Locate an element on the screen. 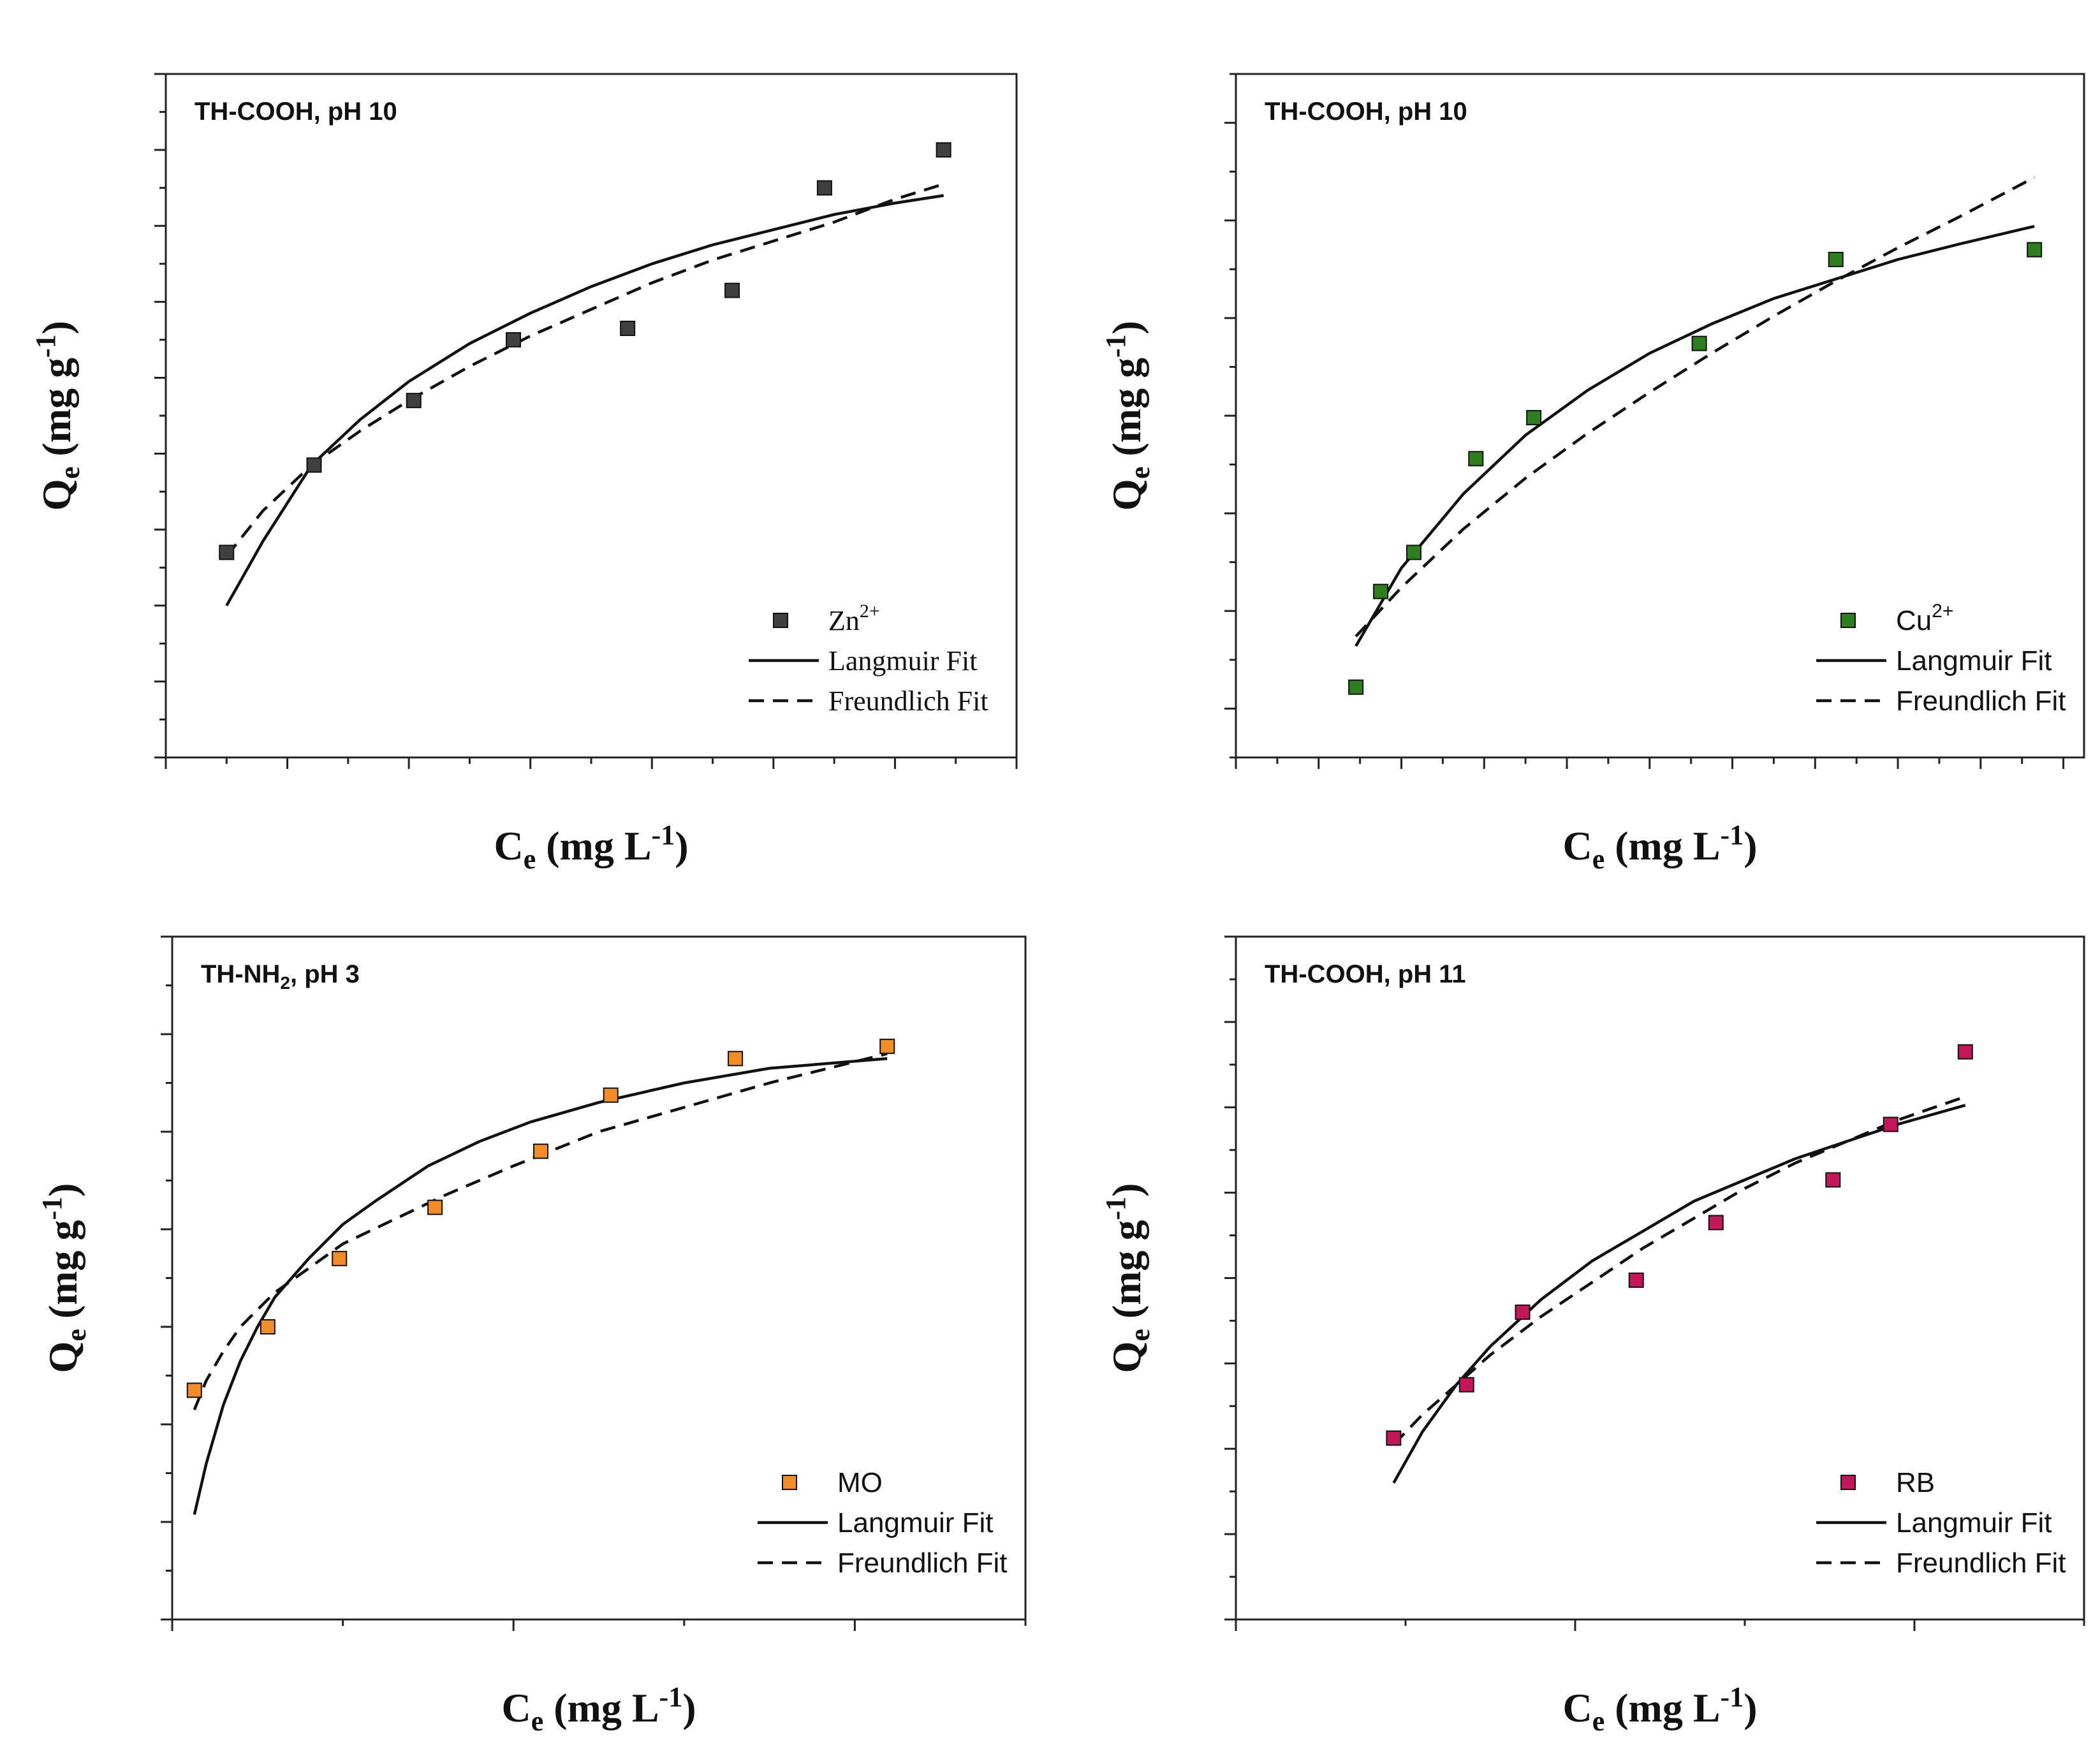 The image size is (2100, 1747). panel-annotation: TH-NH2, pH 3 is located at coordinates (280, 977).